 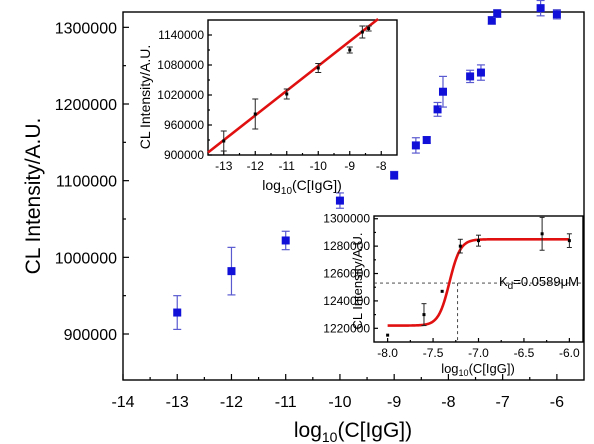 What do you see at coordinates (346, 301) in the screenshot?
I see `inset2-y-tick-label: 1240000` at bounding box center [346, 301].